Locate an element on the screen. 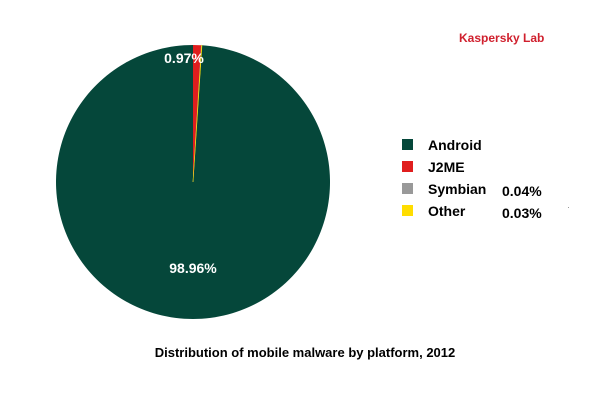 The height and width of the screenshot is (400, 610). legend-item-symbian: Symbian 0.04% is located at coordinates (497, 189).